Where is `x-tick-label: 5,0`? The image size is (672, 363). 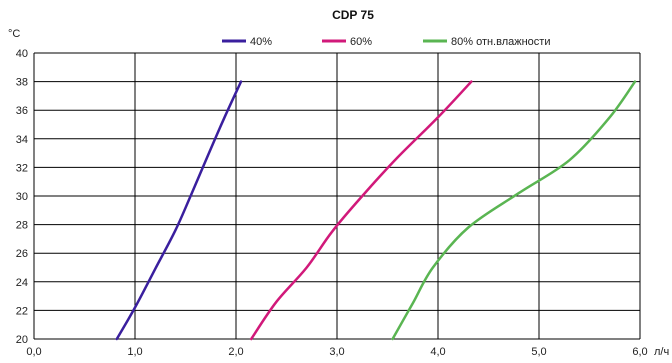 x-tick-label: 5,0 is located at coordinates (538, 352).